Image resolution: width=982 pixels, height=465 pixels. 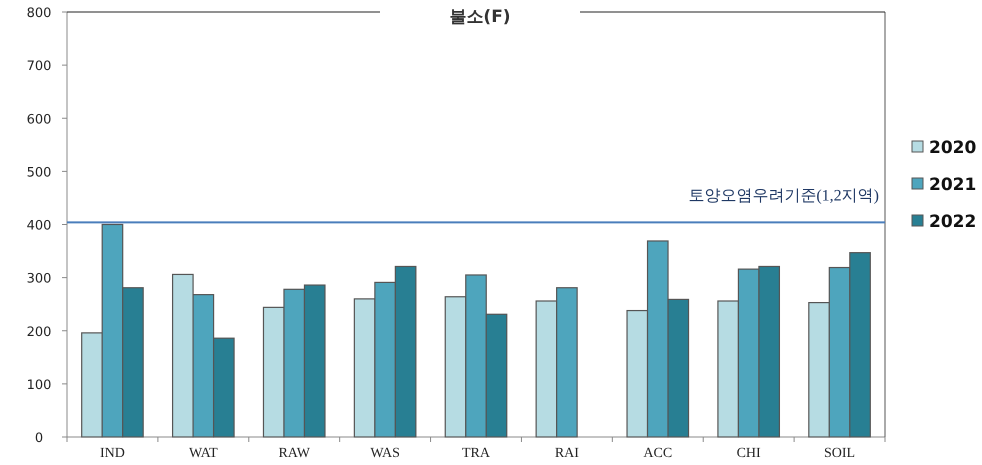 What do you see at coordinates (39, 66) in the screenshot?
I see `y-tick-label: 700` at bounding box center [39, 66].